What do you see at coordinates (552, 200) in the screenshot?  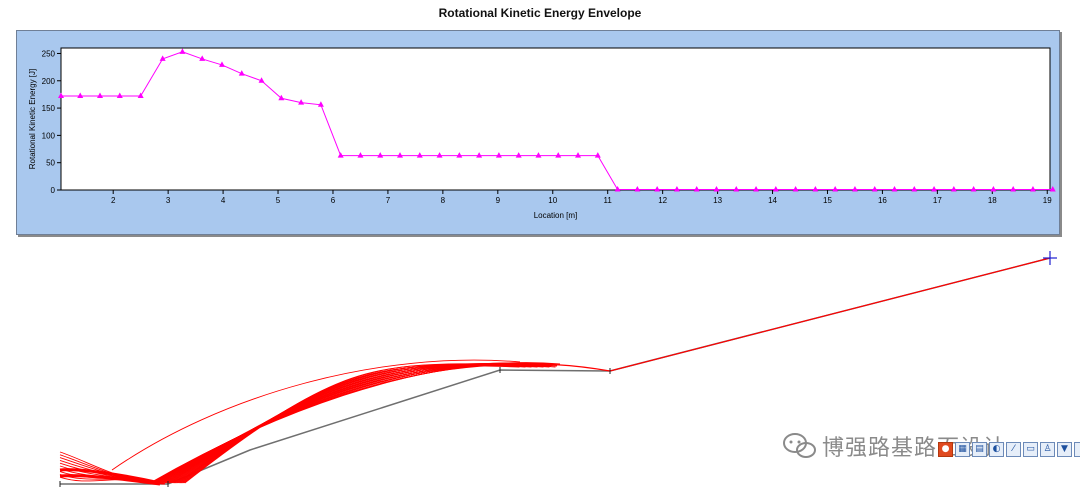 I see `x-tick-label: 10` at bounding box center [552, 200].